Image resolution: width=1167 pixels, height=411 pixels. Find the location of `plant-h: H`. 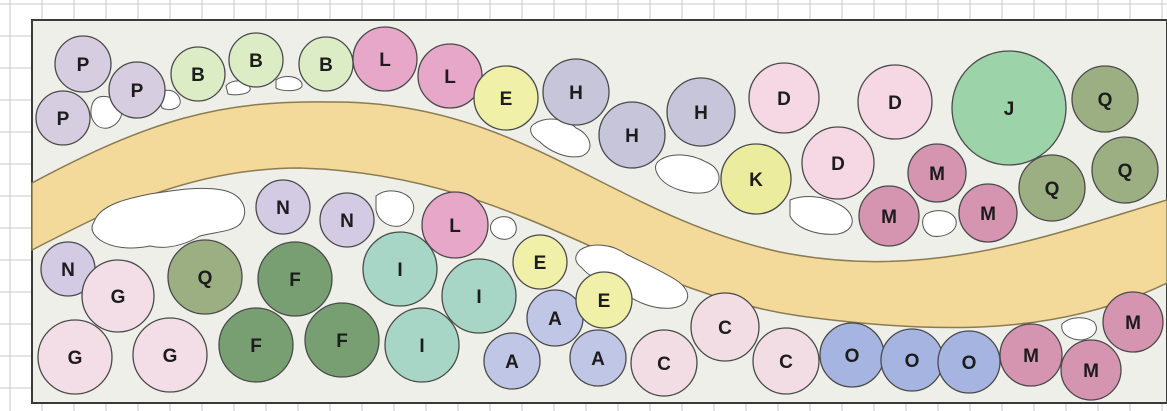

plant-h: H is located at coordinates (701, 112).